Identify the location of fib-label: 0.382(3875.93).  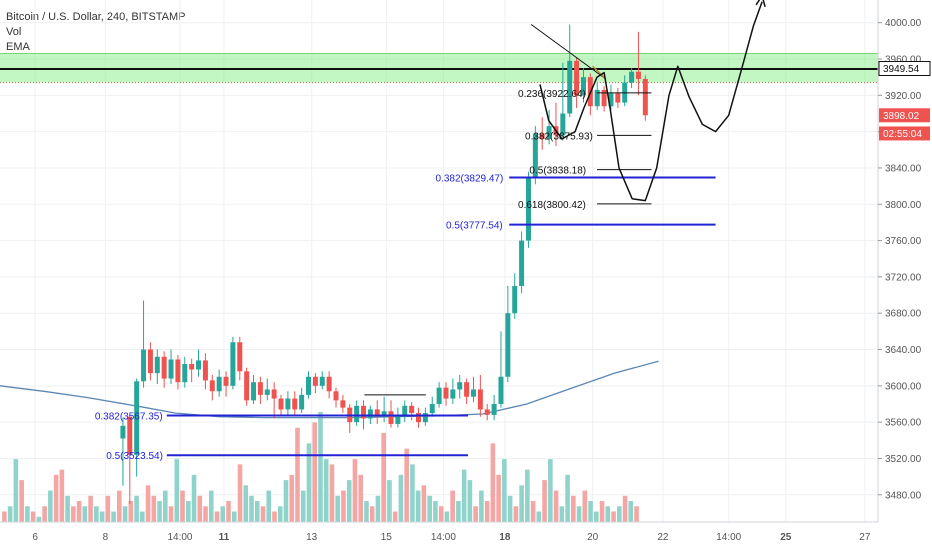
(559, 136).